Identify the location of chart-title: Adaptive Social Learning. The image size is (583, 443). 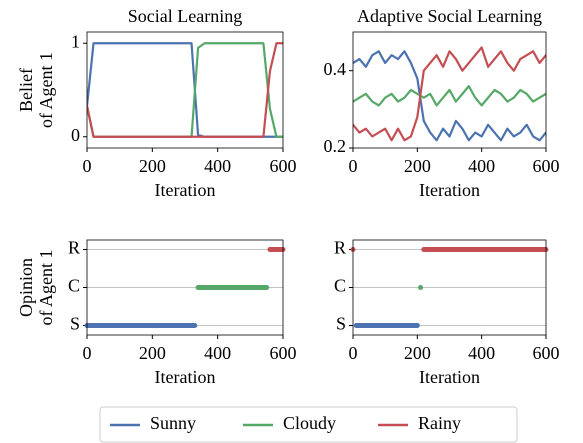
(449, 16).